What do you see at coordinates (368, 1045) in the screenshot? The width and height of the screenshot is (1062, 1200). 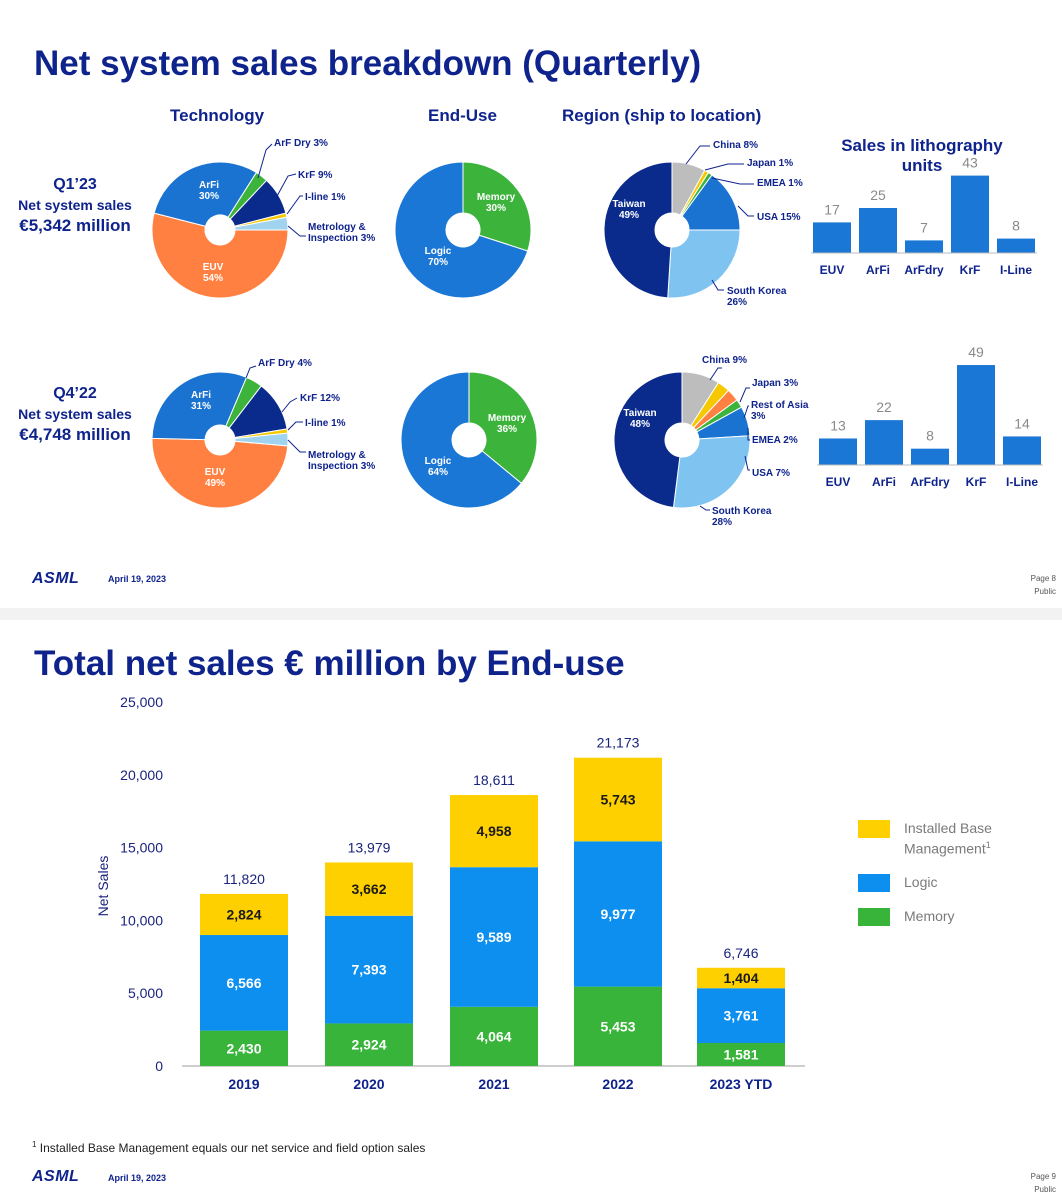 I see `bar-label-2020-memory: 2,924` at bounding box center [368, 1045].